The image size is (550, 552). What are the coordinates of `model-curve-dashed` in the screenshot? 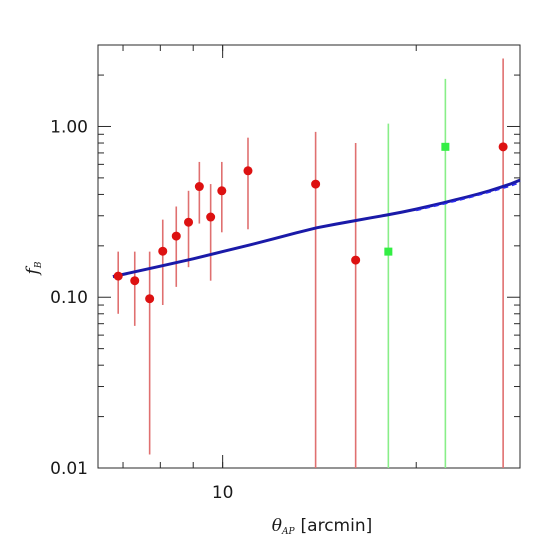 It's located at (468, 196).